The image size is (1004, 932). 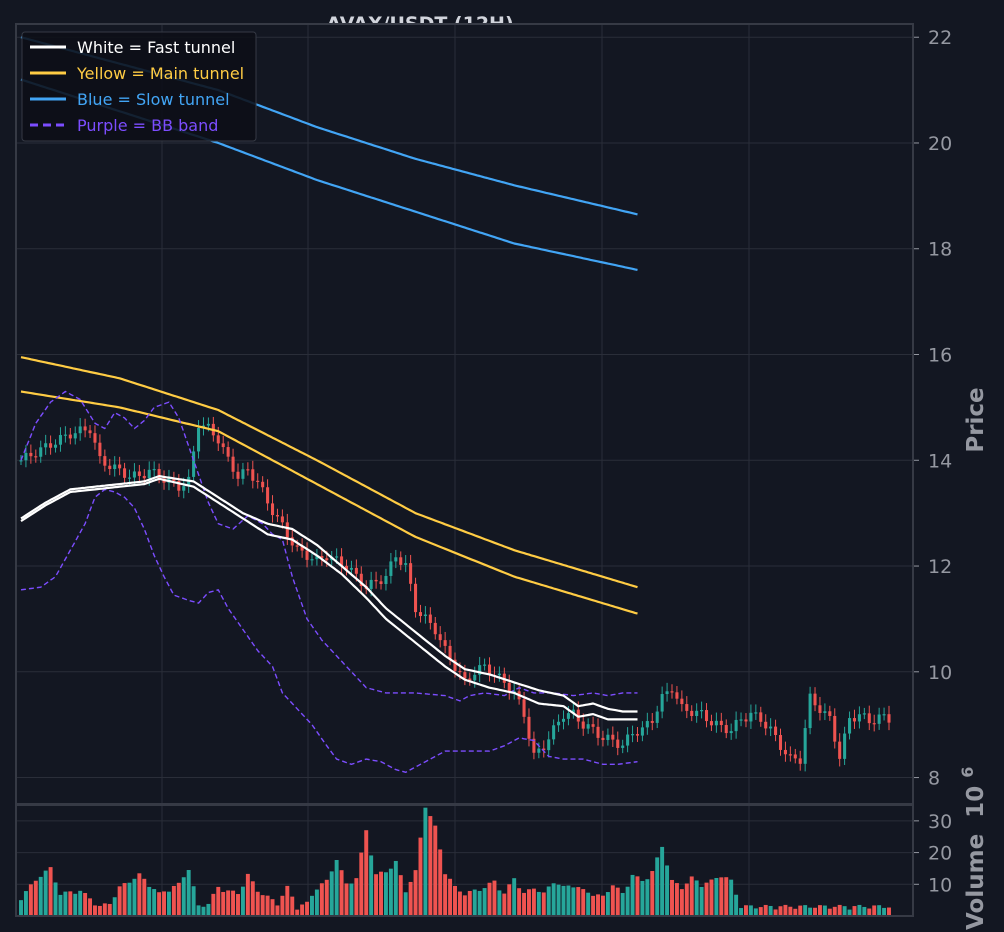 I want to click on legend-item-bb: Purple = BB band, so click(x=124, y=125).